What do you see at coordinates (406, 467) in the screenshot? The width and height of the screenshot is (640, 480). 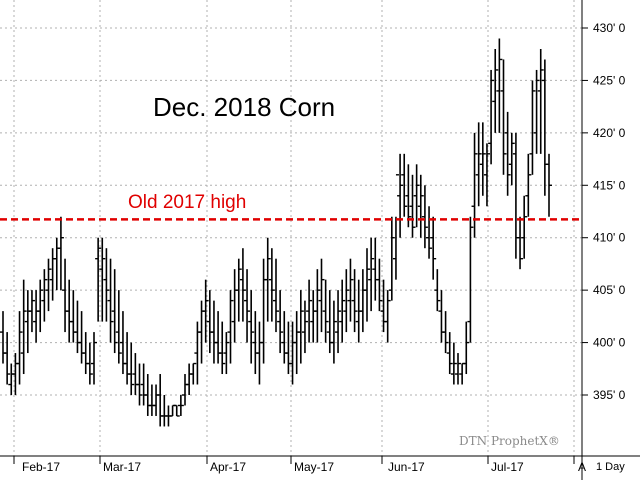 I see `x-tick-label: Jun-17` at bounding box center [406, 467].